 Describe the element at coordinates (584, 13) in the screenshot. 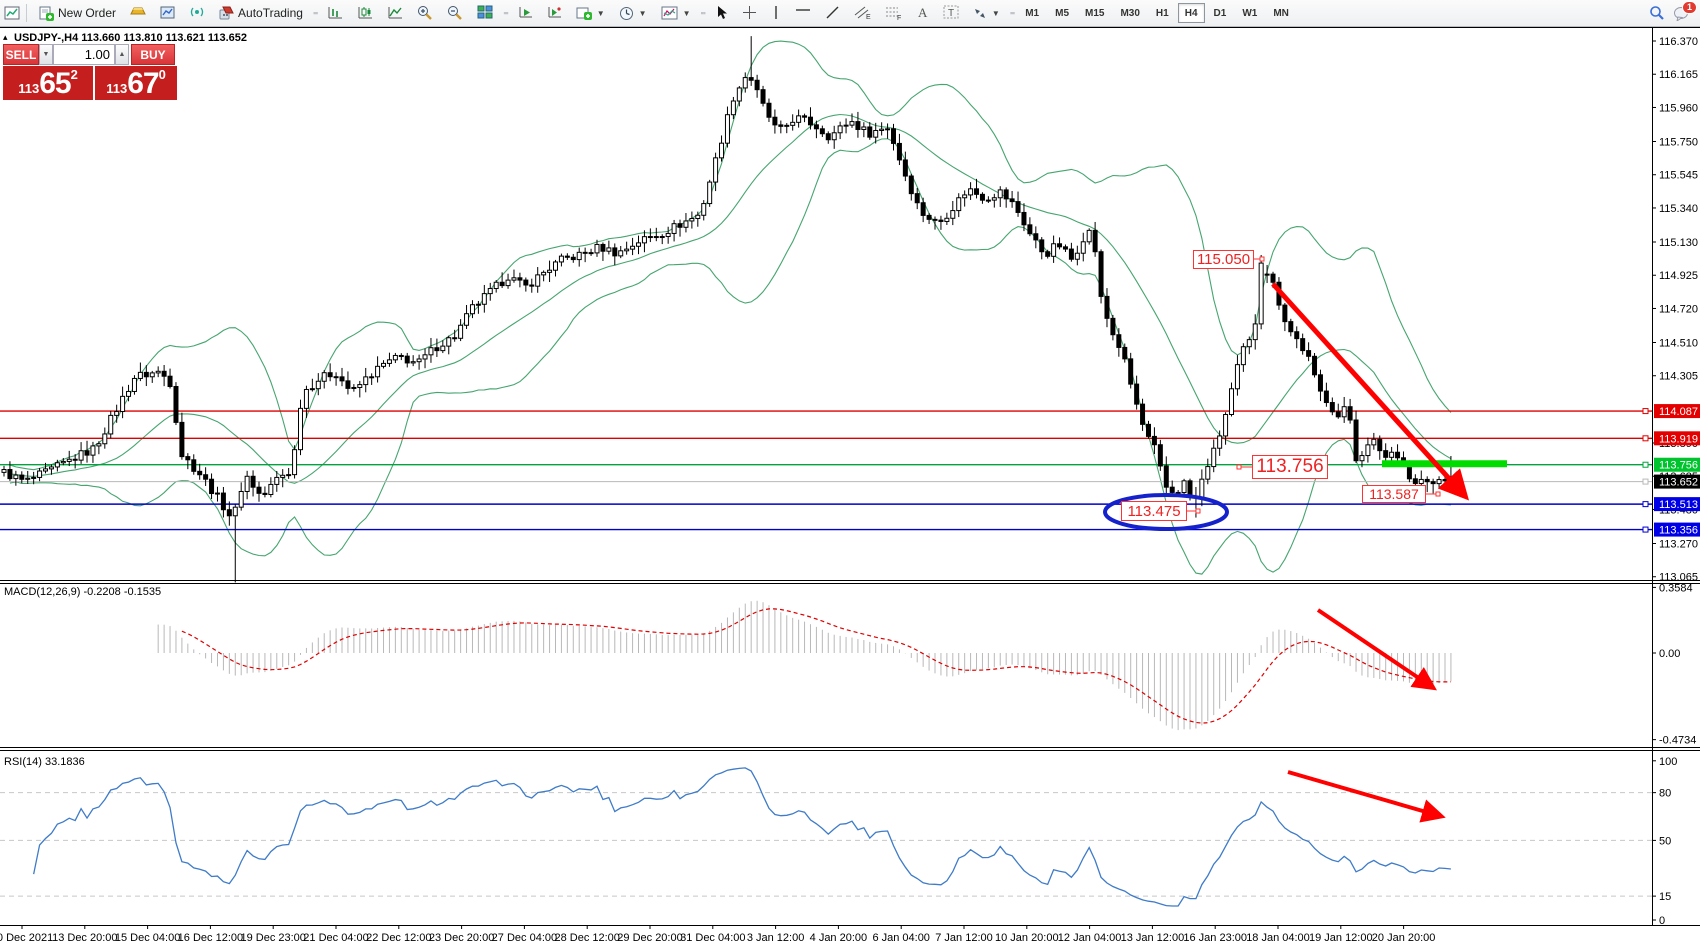

I see `new-chart-icon` at that location.